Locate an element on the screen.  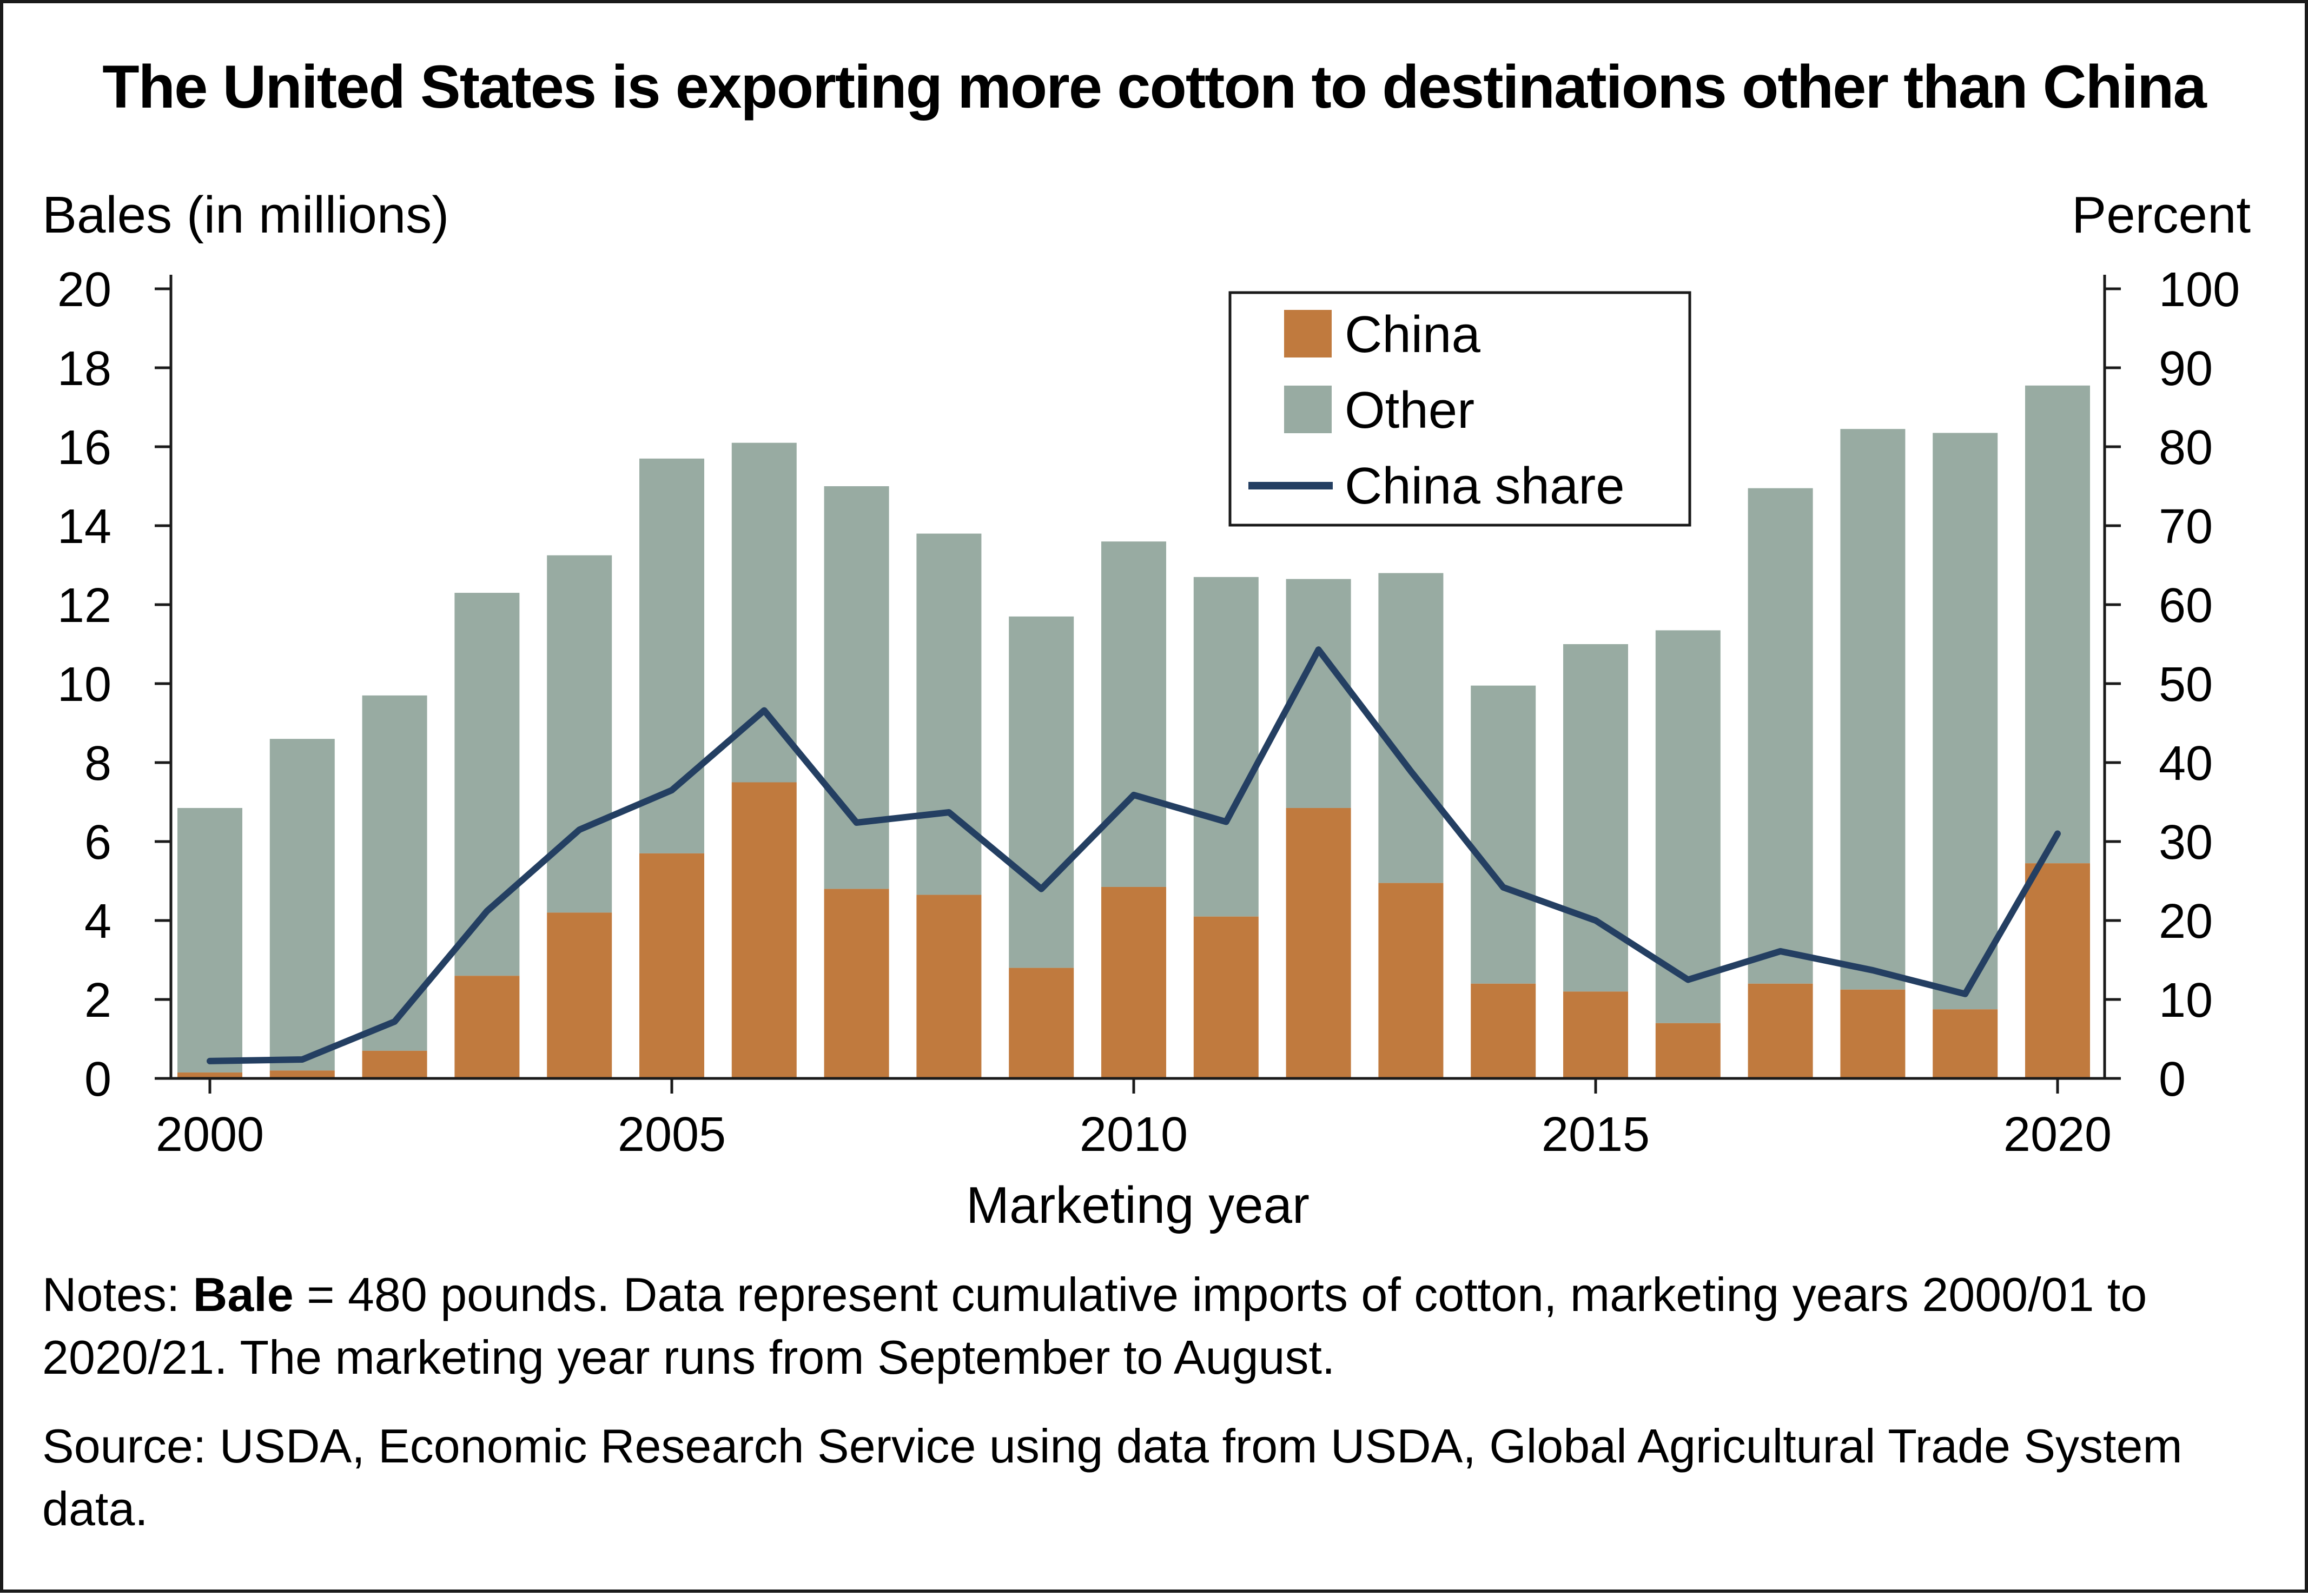
bar-other-2008 is located at coordinates (949, 714).